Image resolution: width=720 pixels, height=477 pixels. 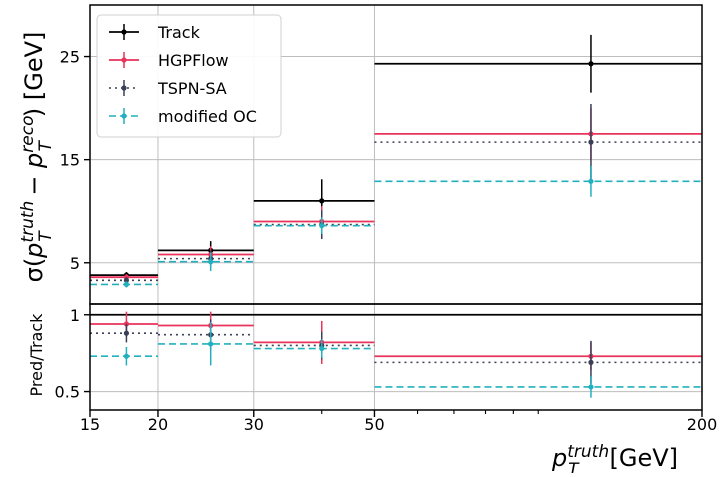 What do you see at coordinates (254, 424) in the screenshot?
I see `x-tick-label: 30` at bounding box center [254, 424].